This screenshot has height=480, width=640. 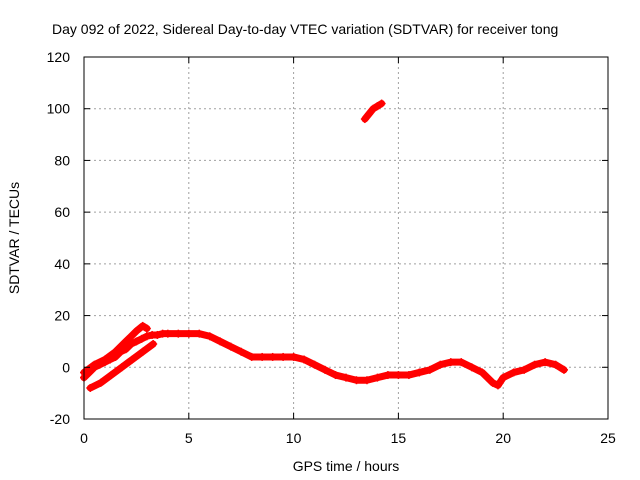 I want to click on x-tick-label: 0, so click(x=84, y=438).